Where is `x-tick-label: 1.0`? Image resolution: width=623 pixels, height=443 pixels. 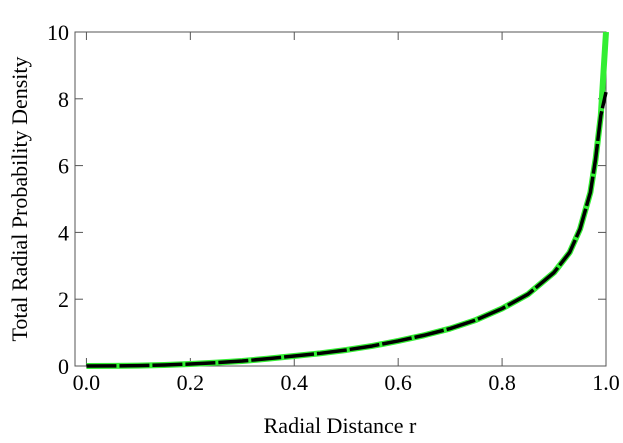 x-tick-label: 1.0 is located at coordinates (606, 382).